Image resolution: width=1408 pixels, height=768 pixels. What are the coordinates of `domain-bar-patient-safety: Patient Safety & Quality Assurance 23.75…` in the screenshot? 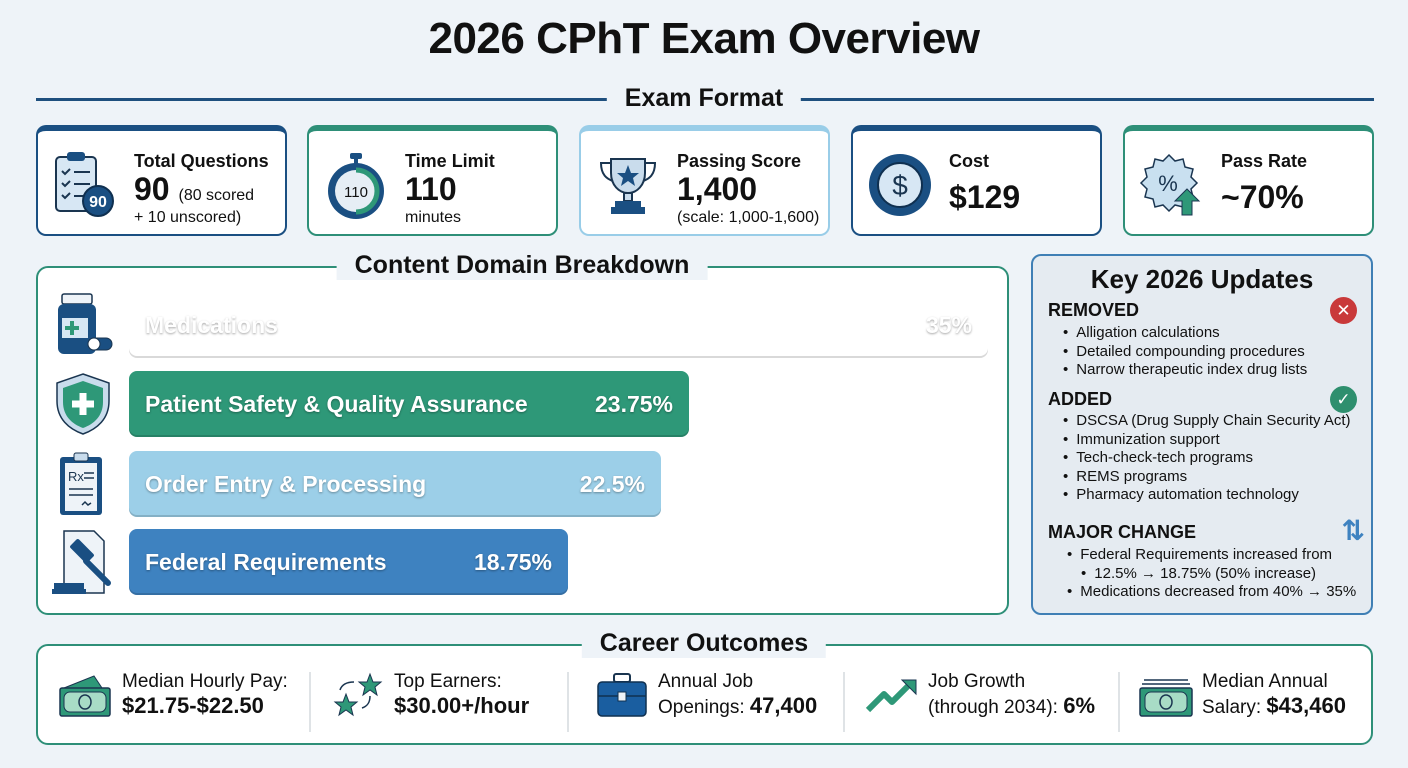 It's located at (409, 404).